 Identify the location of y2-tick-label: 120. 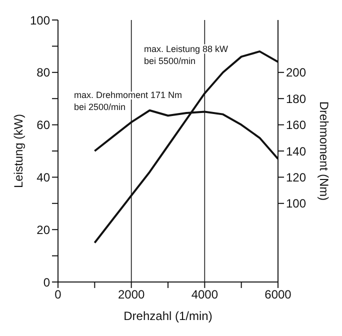
(296, 177).